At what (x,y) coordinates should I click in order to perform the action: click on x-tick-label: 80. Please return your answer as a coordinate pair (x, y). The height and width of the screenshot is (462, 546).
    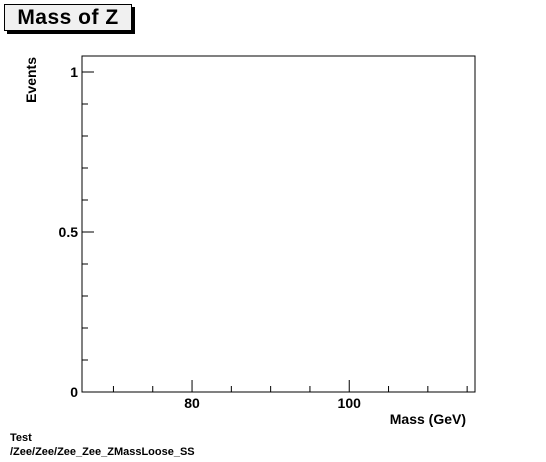
    Looking at the image, I should click on (192, 403).